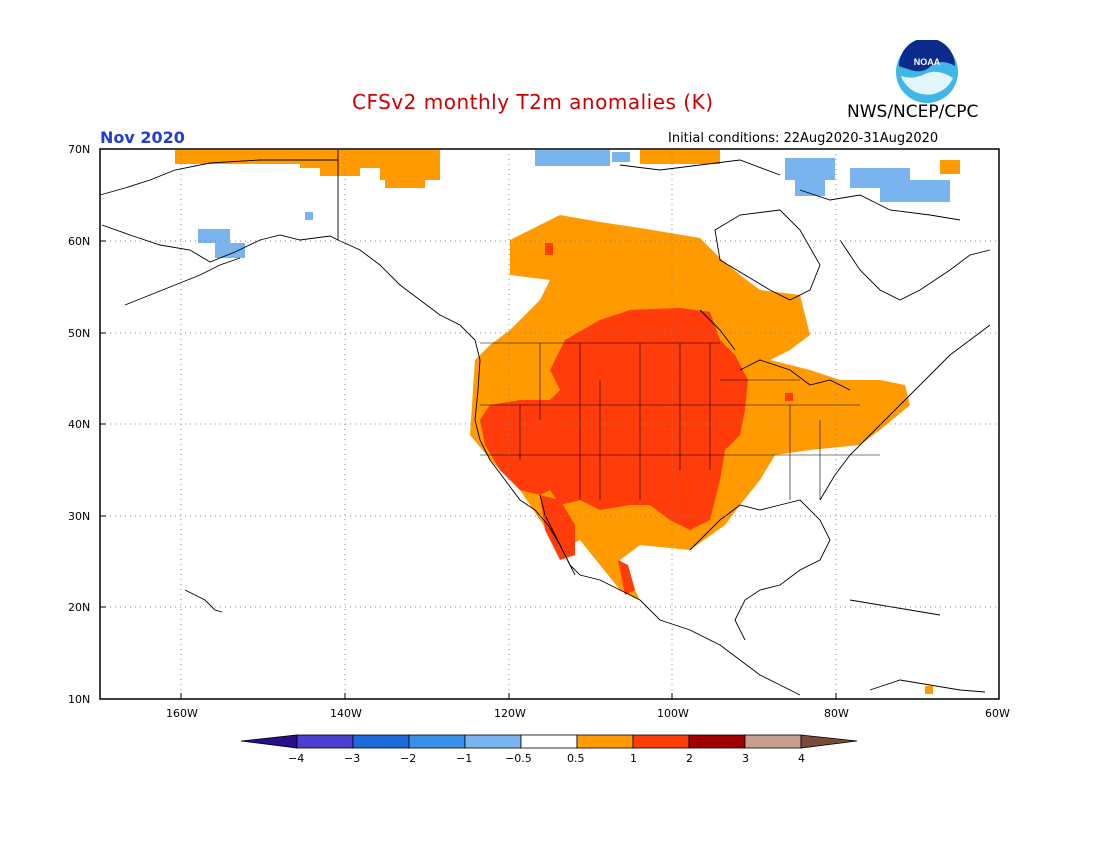  Describe the element at coordinates (464, 758) in the screenshot. I see `colorbar-label-neg1: −1` at that location.